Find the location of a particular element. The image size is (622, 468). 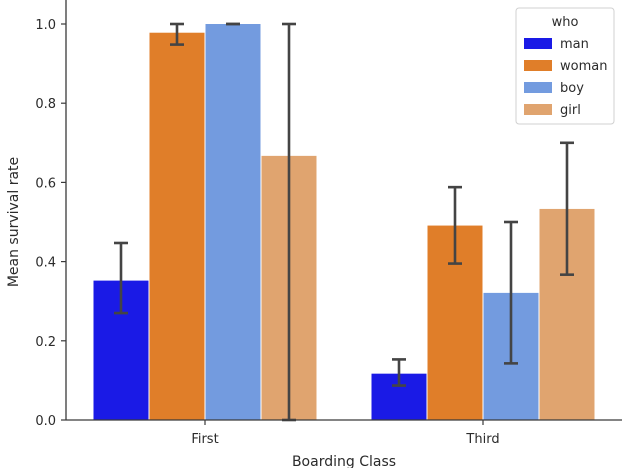

y-ticks: 0.0 0.2 0.4 0.6 0.8 1.0 is located at coordinates (50, 223).